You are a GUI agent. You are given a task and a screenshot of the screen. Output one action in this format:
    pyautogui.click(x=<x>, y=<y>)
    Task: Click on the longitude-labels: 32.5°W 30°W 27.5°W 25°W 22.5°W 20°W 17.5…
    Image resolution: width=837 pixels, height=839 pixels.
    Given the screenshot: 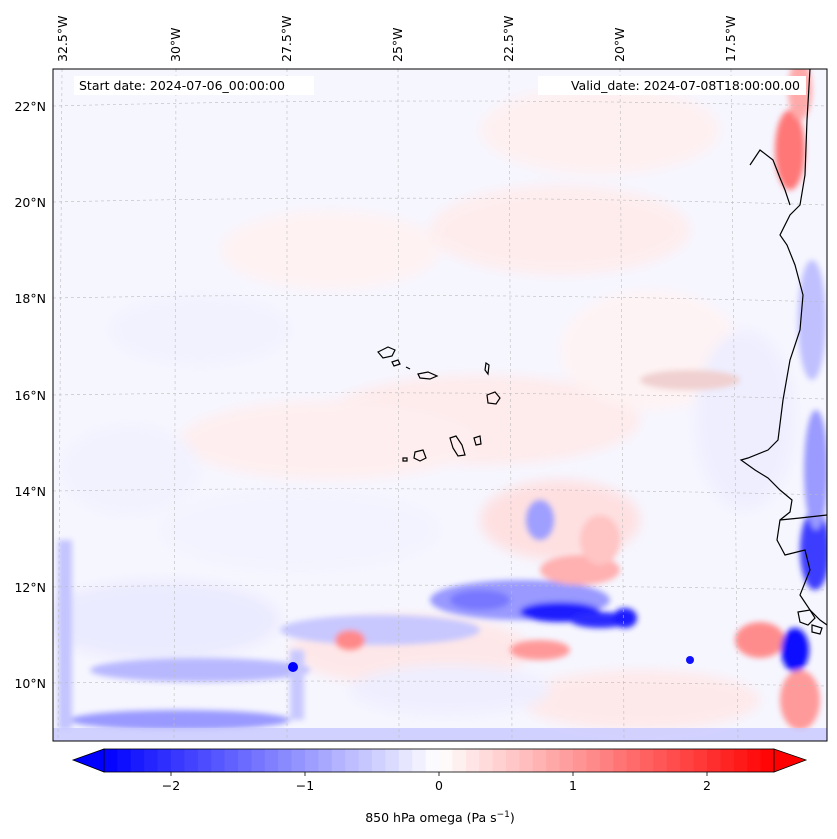 What is the action you would take?
    pyautogui.click(x=396, y=39)
    